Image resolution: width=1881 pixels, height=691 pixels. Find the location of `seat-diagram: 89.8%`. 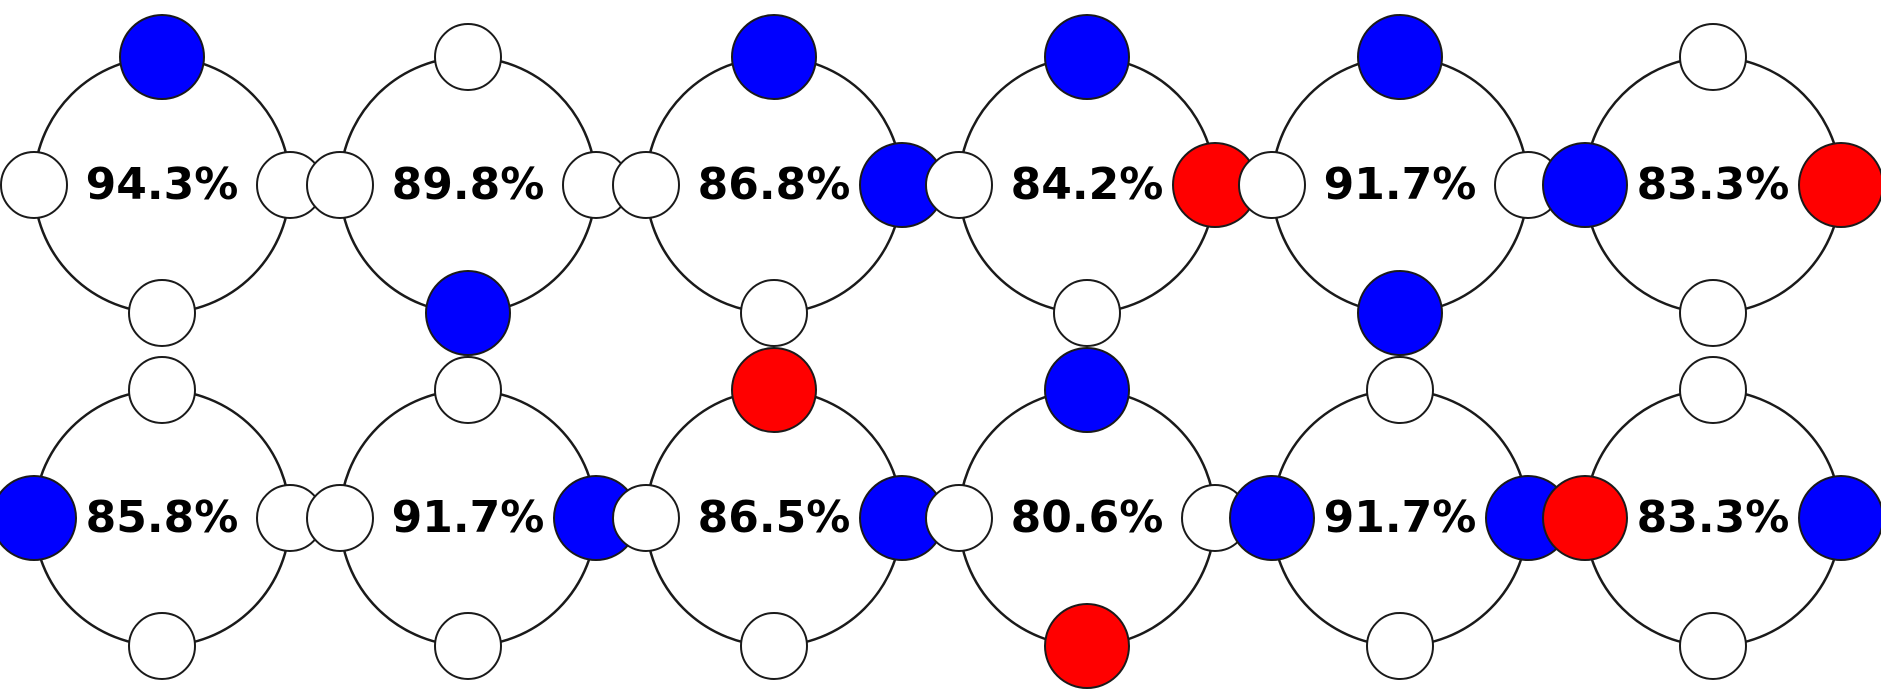

seat-diagram: 89.8% is located at coordinates (468, 189).